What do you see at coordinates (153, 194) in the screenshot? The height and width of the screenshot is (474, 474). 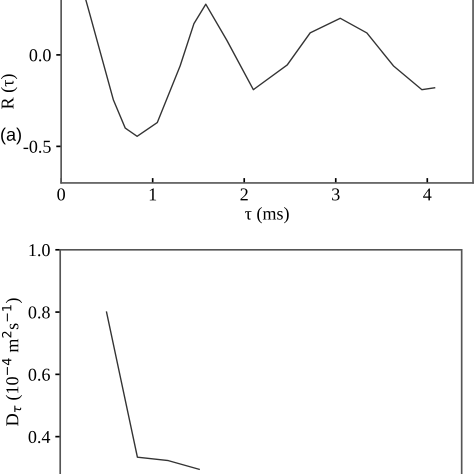 I see `x-tick-label: 1` at bounding box center [153, 194].